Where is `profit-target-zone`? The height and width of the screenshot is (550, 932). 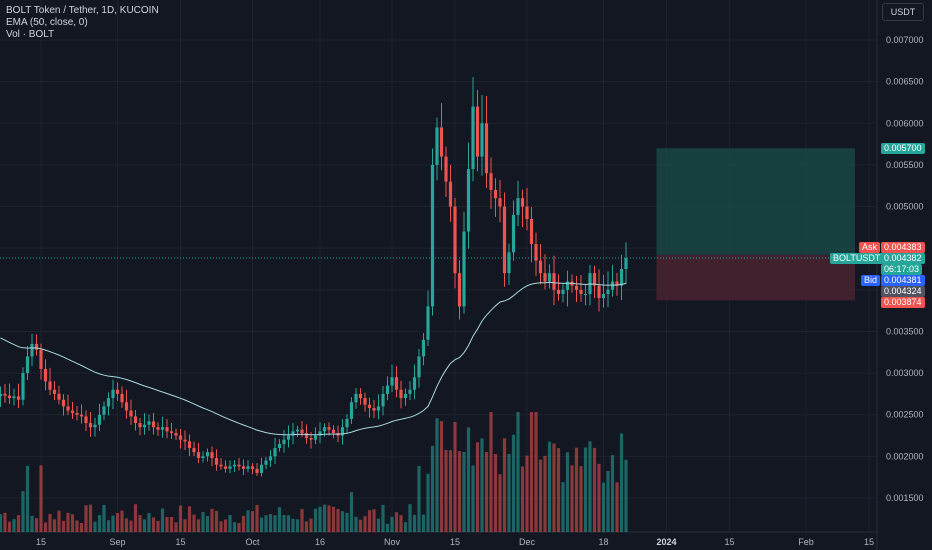 profit-target-zone is located at coordinates (755, 201).